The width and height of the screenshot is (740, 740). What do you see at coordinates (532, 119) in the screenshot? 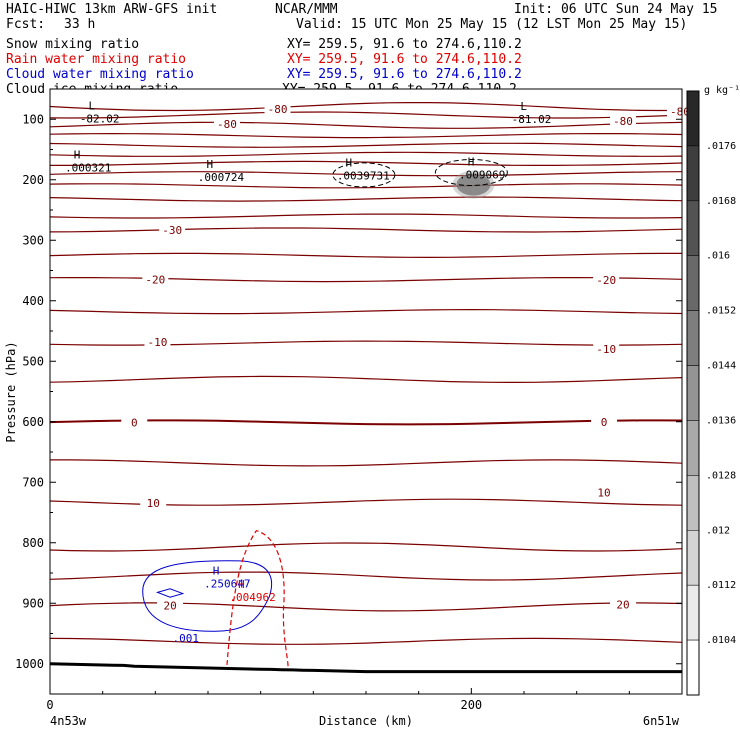
I see `extremum-value: -81.02` at bounding box center [532, 119].